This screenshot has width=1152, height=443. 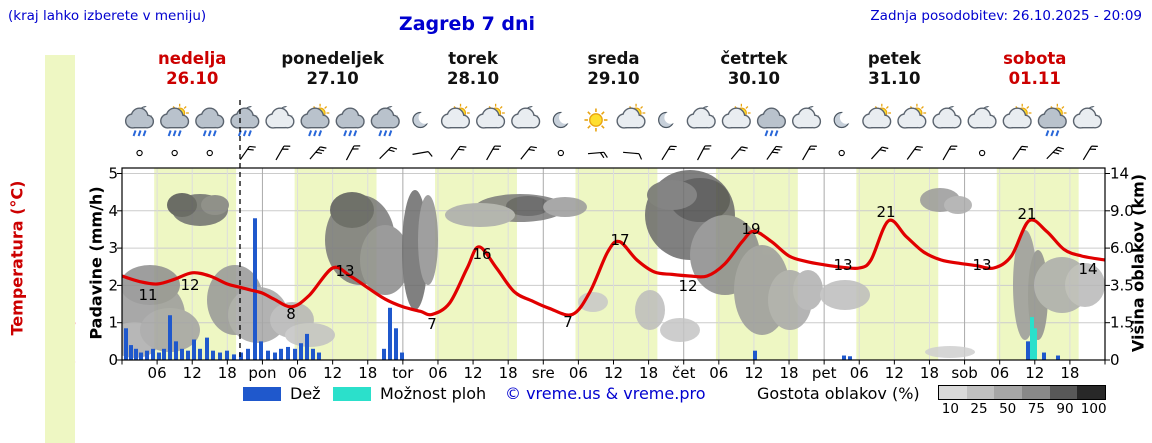 I want to click on svg-text: 6.0, so click(x=1122, y=248).